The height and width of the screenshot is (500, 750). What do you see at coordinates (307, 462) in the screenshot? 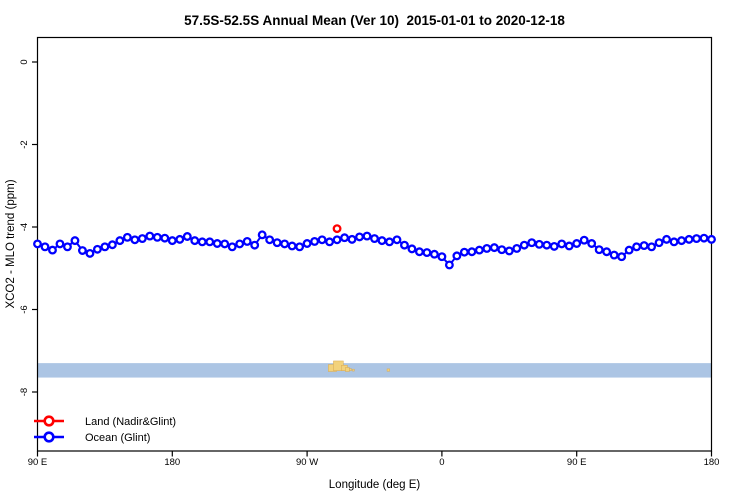
I see `x-tick-label: 90 W` at bounding box center [307, 462].